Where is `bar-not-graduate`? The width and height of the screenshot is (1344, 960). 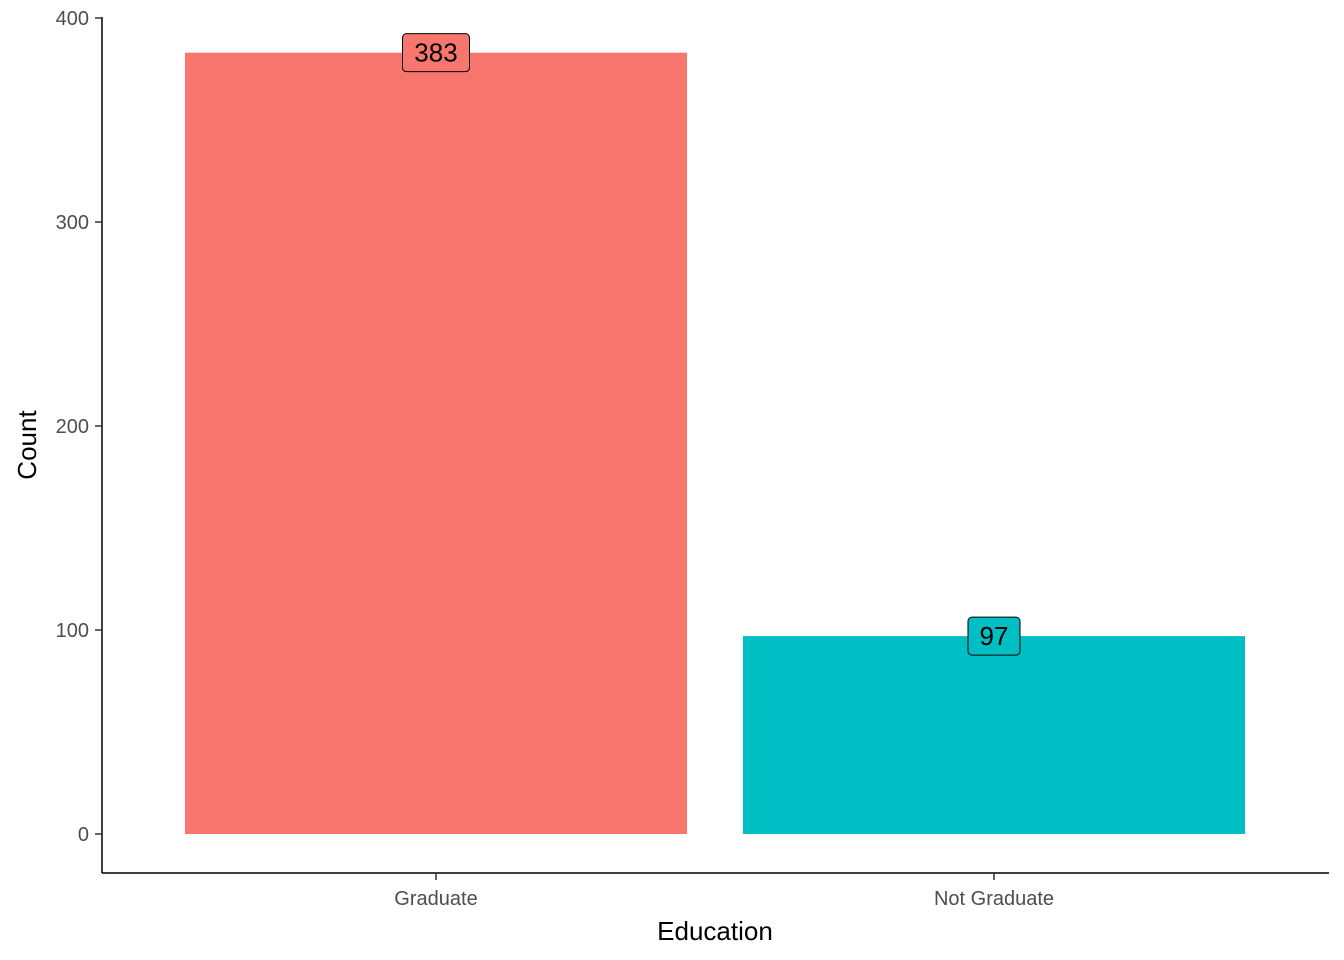 bar-not-graduate is located at coordinates (994, 735).